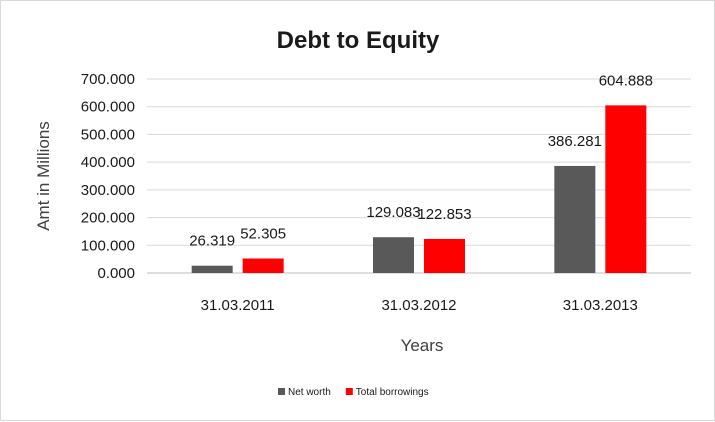  What do you see at coordinates (575, 141) in the screenshot?
I see `data-label: 386.281` at bounding box center [575, 141].